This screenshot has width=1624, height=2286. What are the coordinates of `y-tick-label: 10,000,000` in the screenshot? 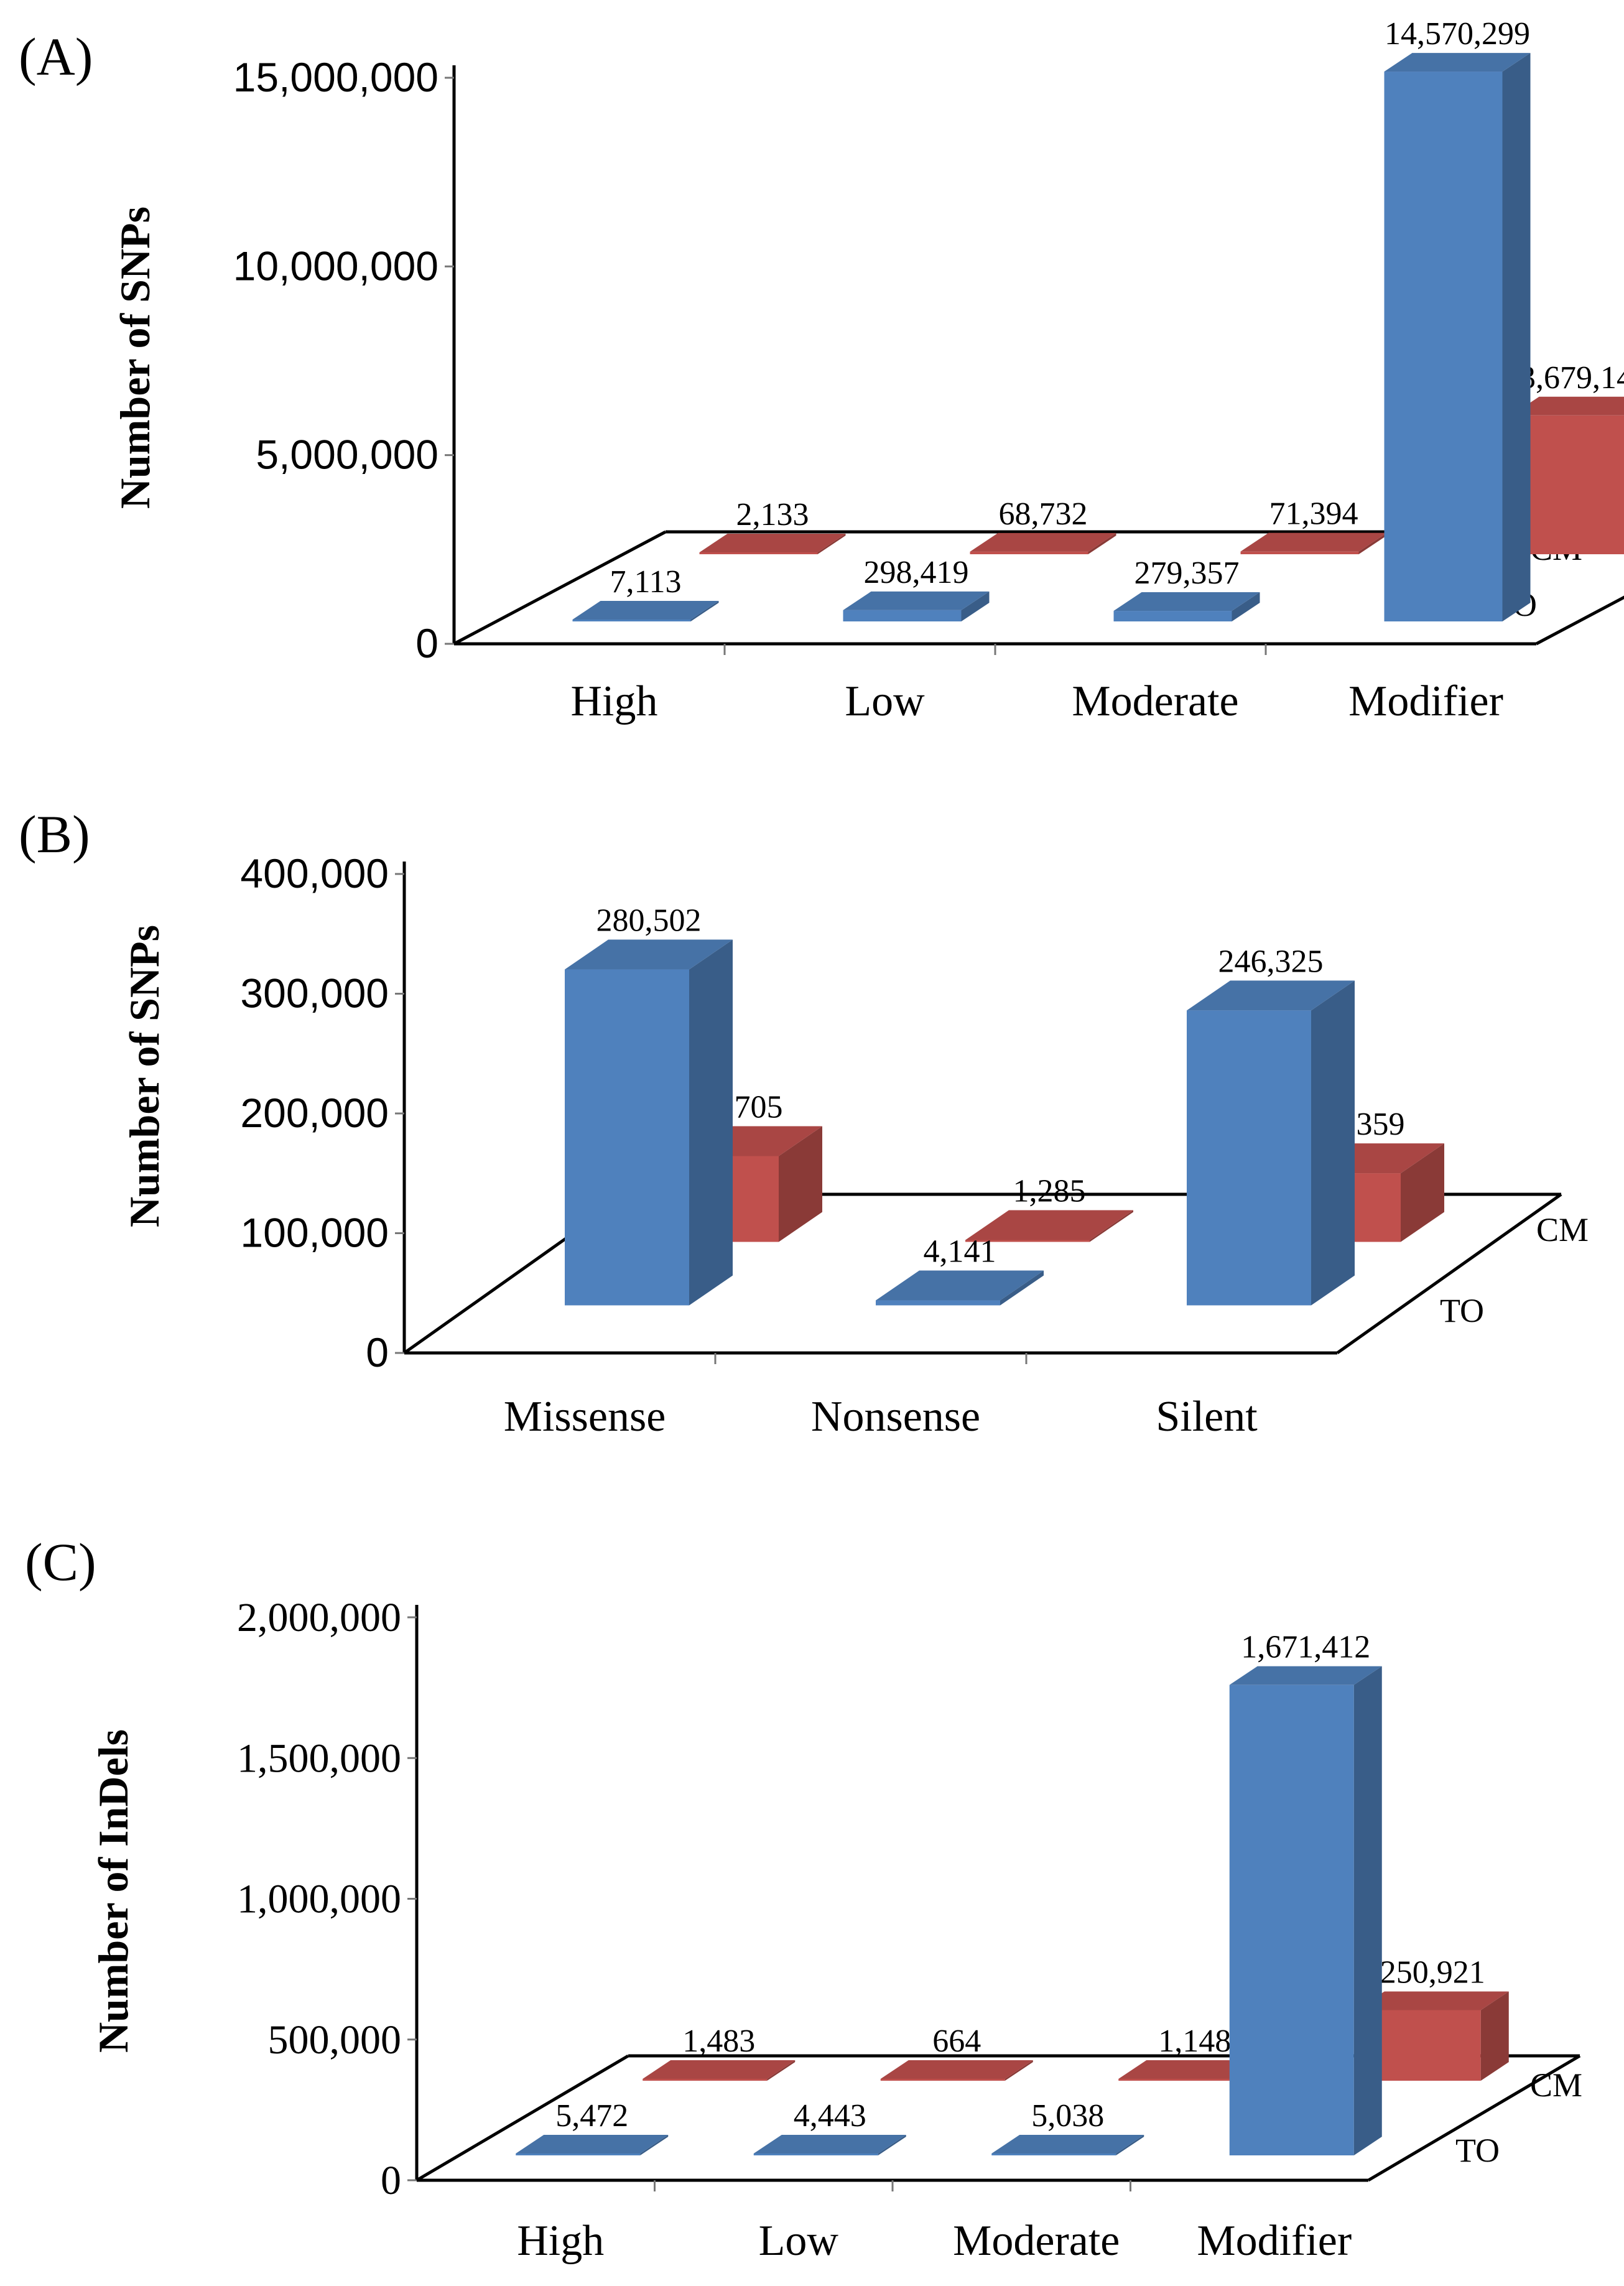 It's located at (335, 266).